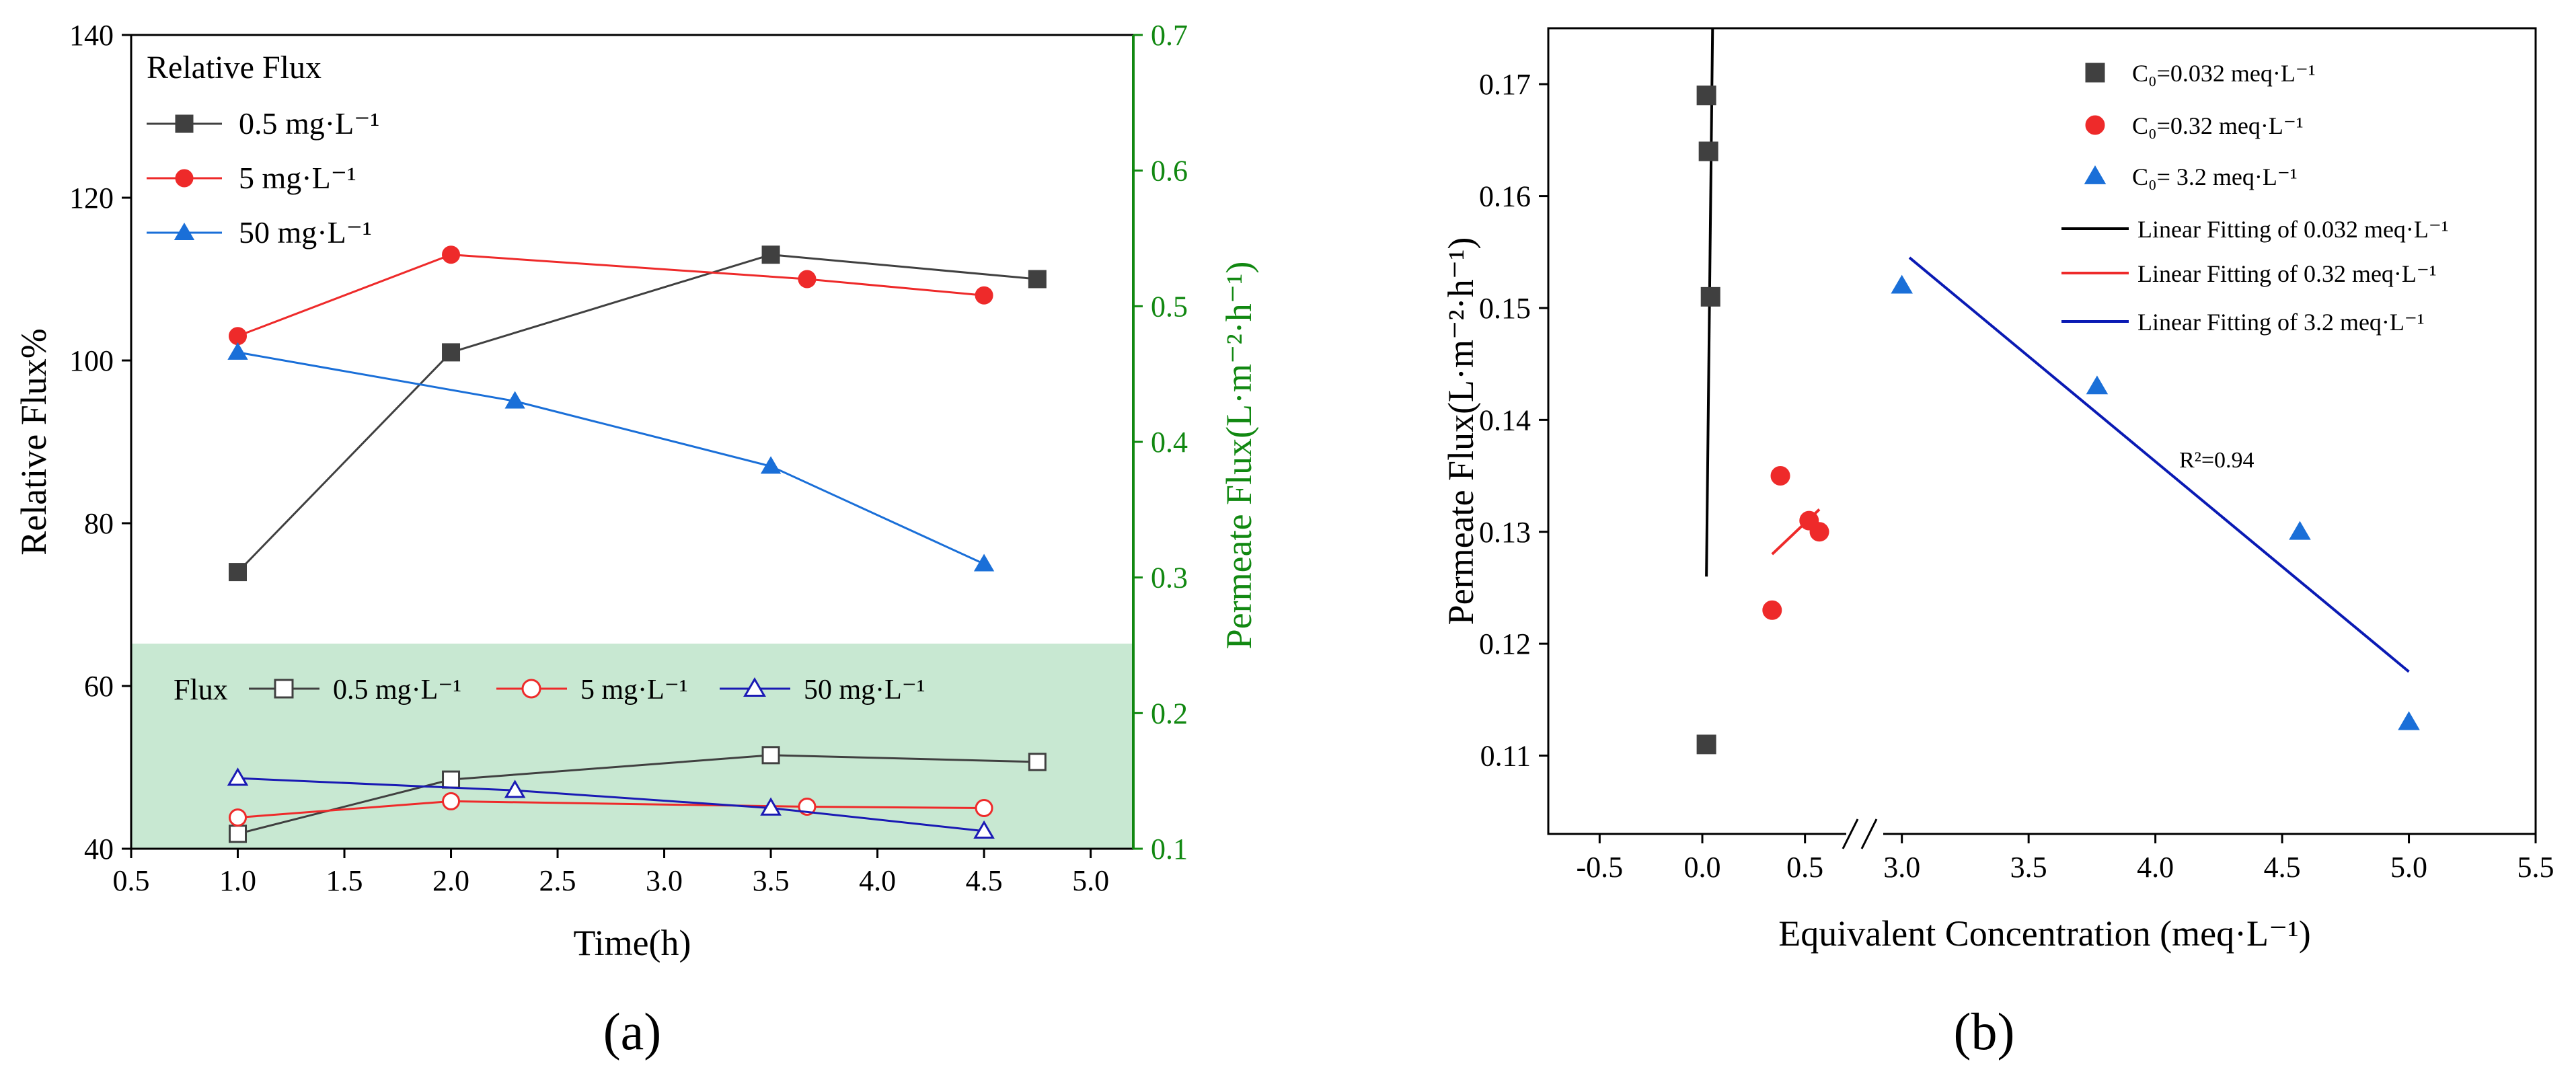 This screenshot has height=1070, width=2576. I want to click on panel-label-a: (a), so click(632, 1031).